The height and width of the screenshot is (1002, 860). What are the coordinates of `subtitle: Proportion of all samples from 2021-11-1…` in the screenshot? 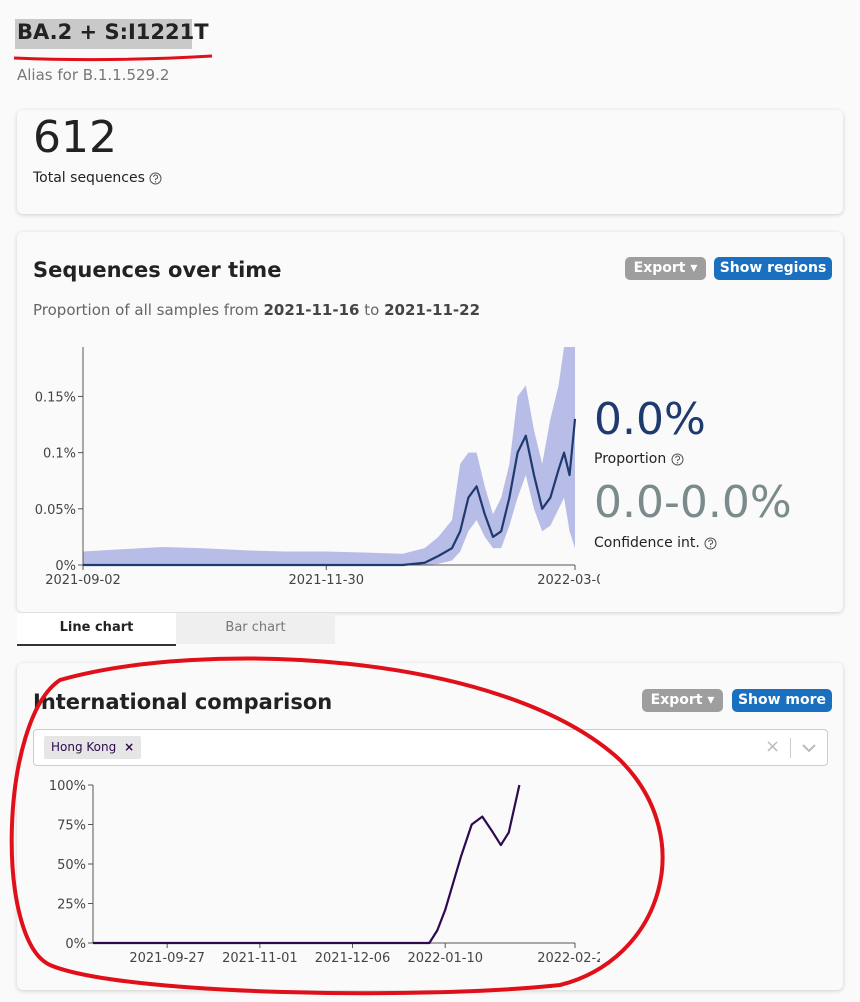 It's located at (256, 310).